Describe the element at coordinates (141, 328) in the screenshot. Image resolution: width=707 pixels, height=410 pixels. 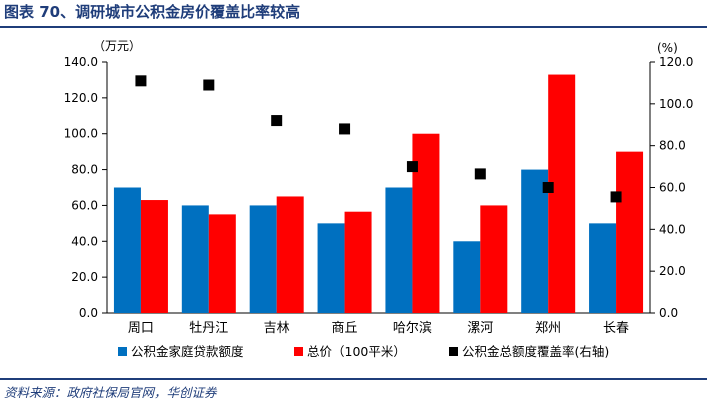
I see `x-tick-label: 周口` at that location.